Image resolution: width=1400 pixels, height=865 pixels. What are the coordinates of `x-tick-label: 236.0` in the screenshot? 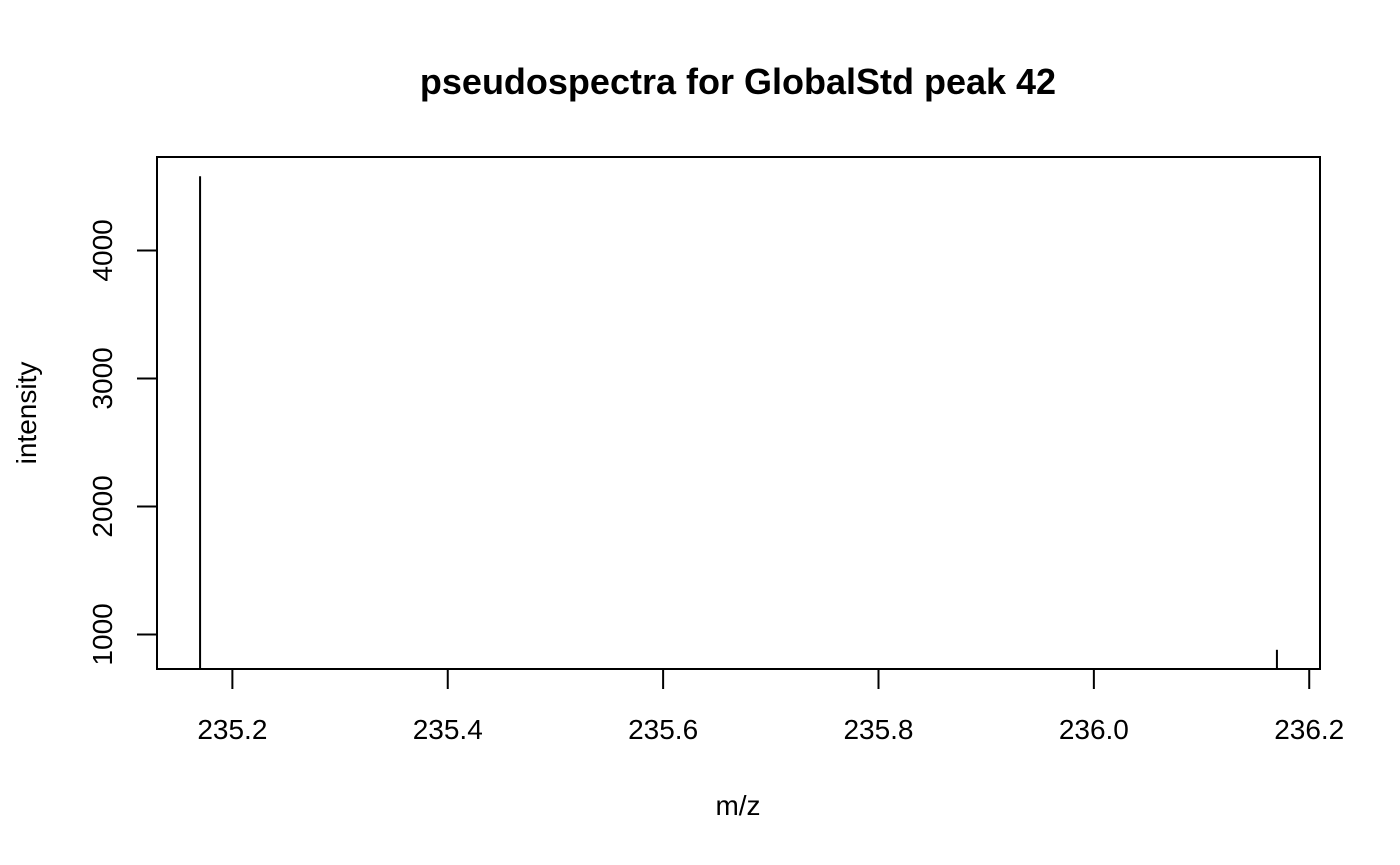 It's located at (1094, 729).